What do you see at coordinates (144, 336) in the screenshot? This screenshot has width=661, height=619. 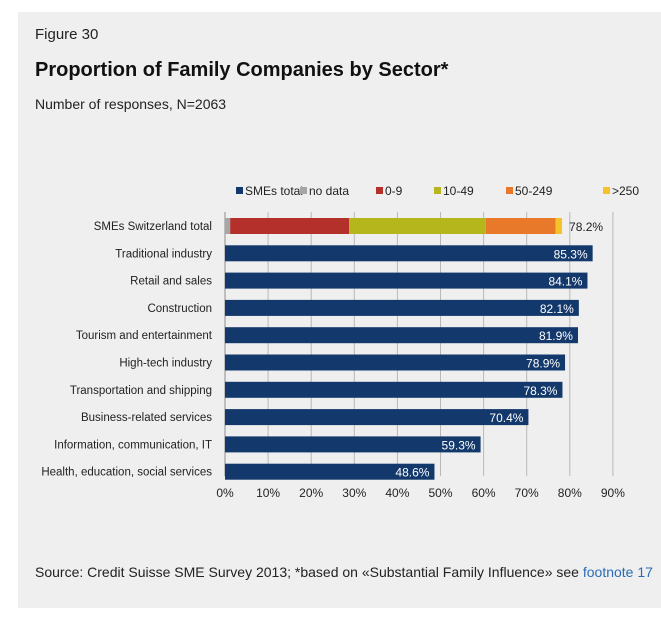 I see `category-label: Tourism and entertainment` at bounding box center [144, 336].